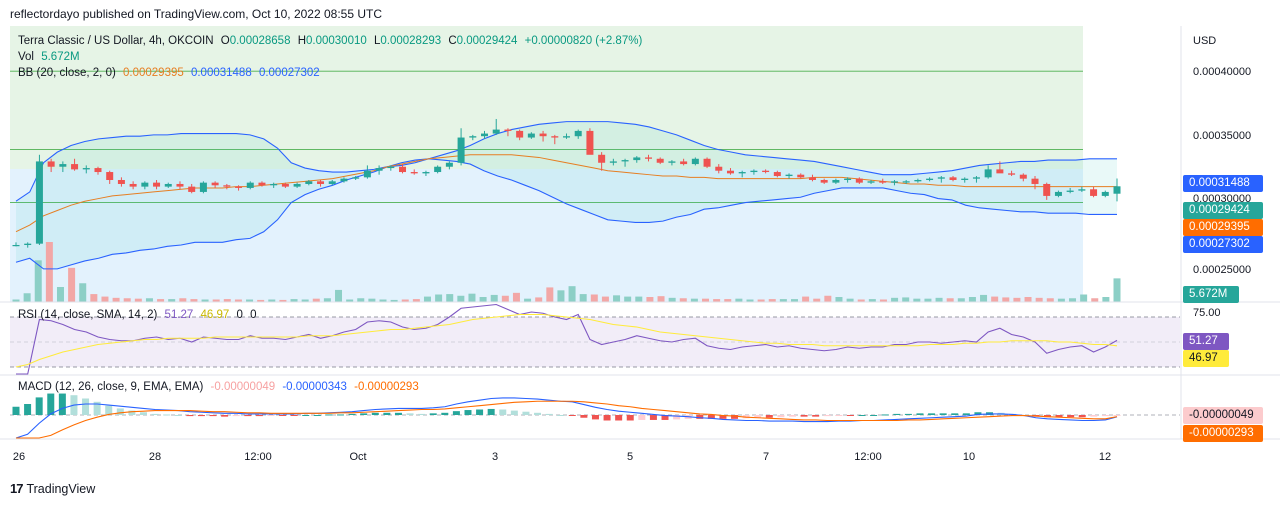 The image size is (1280, 506). What do you see at coordinates (260, 41) in the screenshot?
I see `ohlc-open: 0.00028658` at bounding box center [260, 41].